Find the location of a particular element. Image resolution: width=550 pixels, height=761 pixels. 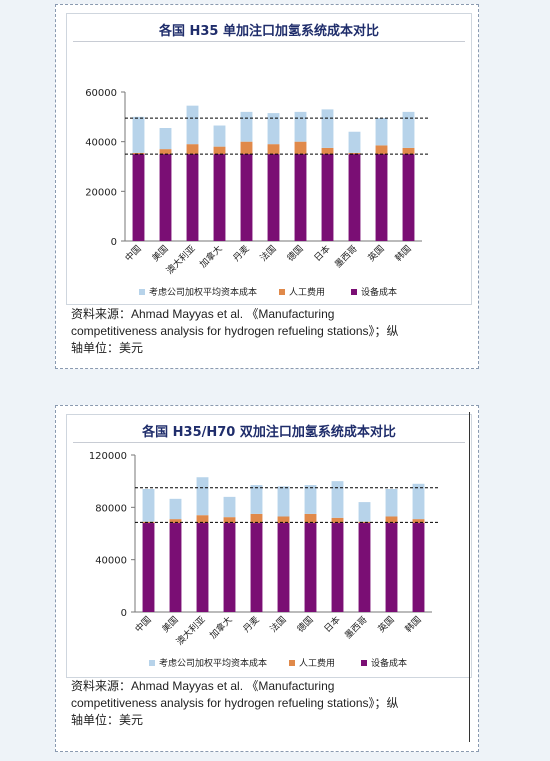

chart-title-2: 各国 H35/H70 双加注口加氢系统成本对比 is located at coordinates (269, 432).